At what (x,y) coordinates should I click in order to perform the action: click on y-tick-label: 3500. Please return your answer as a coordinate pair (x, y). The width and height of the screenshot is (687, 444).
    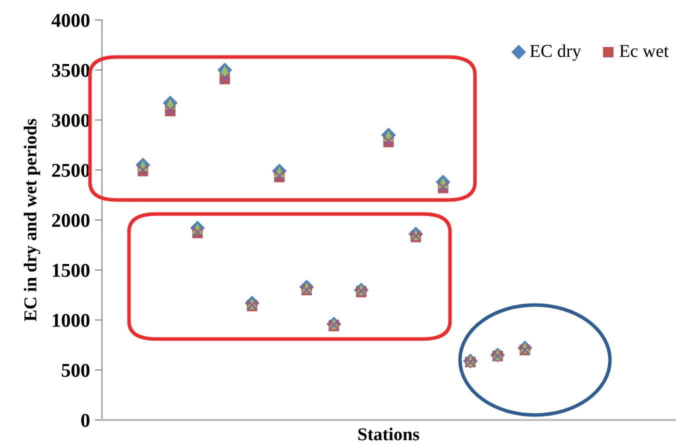
    Looking at the image, I should click on (71, 70).